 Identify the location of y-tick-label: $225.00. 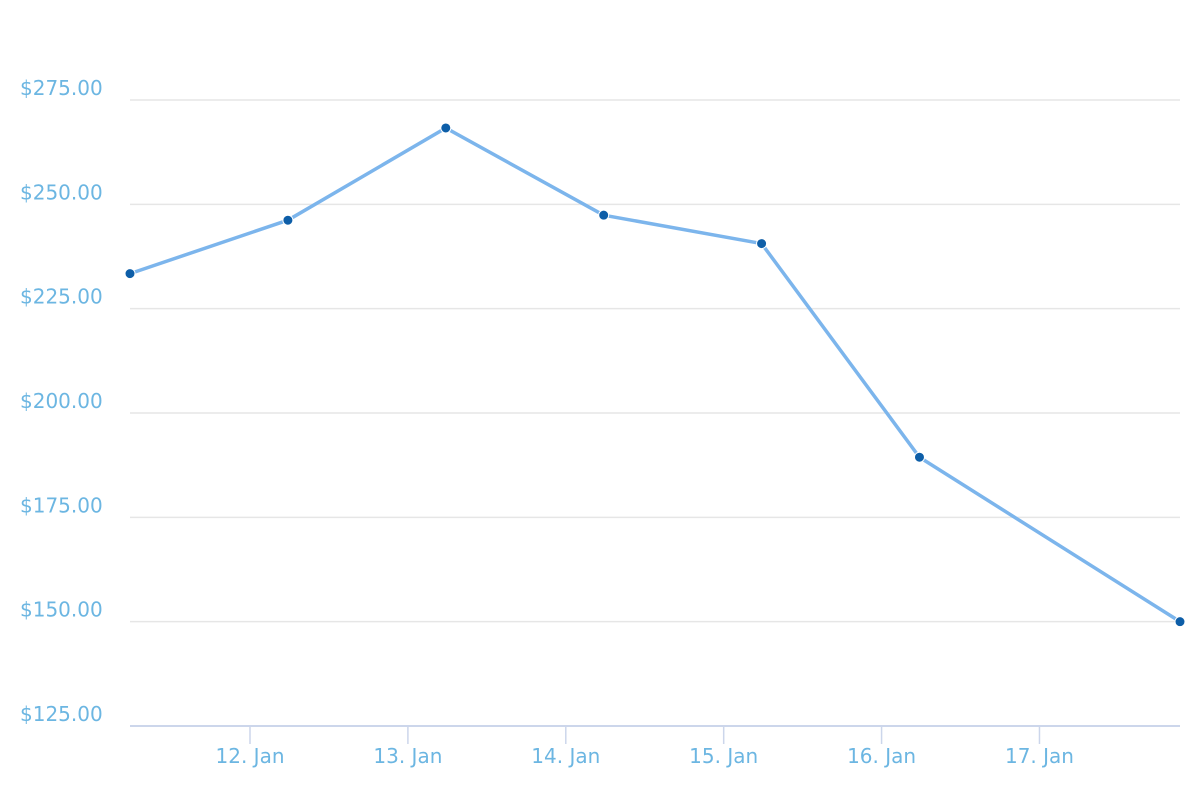
(61, 297).